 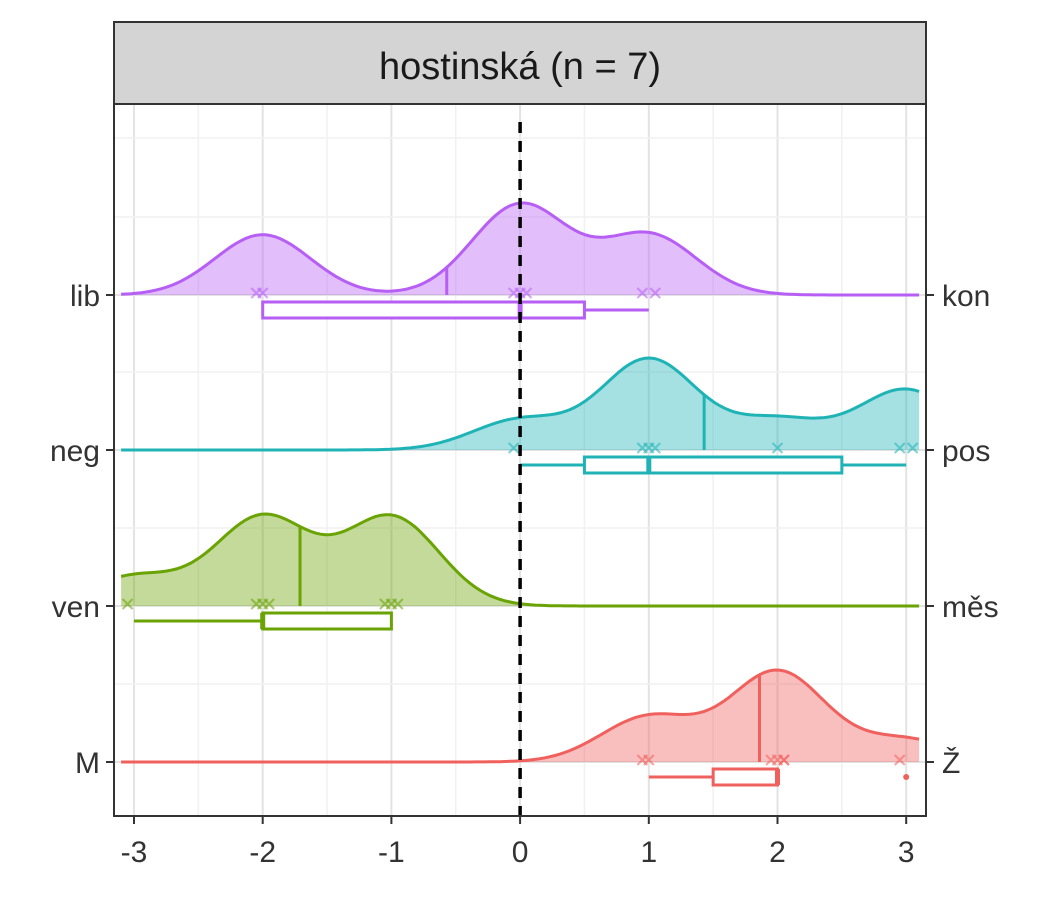 What do you see at coordinates (777, 852) in the screenshot?
I see `x-tick-label: 2` at bounding box center [777, 852].